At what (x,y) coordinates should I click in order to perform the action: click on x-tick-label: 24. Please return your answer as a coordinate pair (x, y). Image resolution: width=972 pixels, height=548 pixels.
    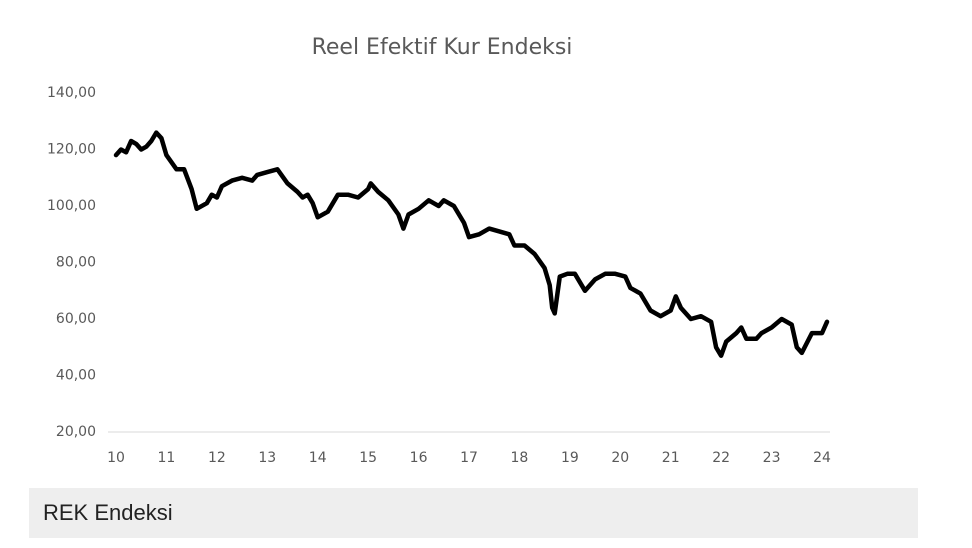
    Looking at the image, I should click on (822, 458).